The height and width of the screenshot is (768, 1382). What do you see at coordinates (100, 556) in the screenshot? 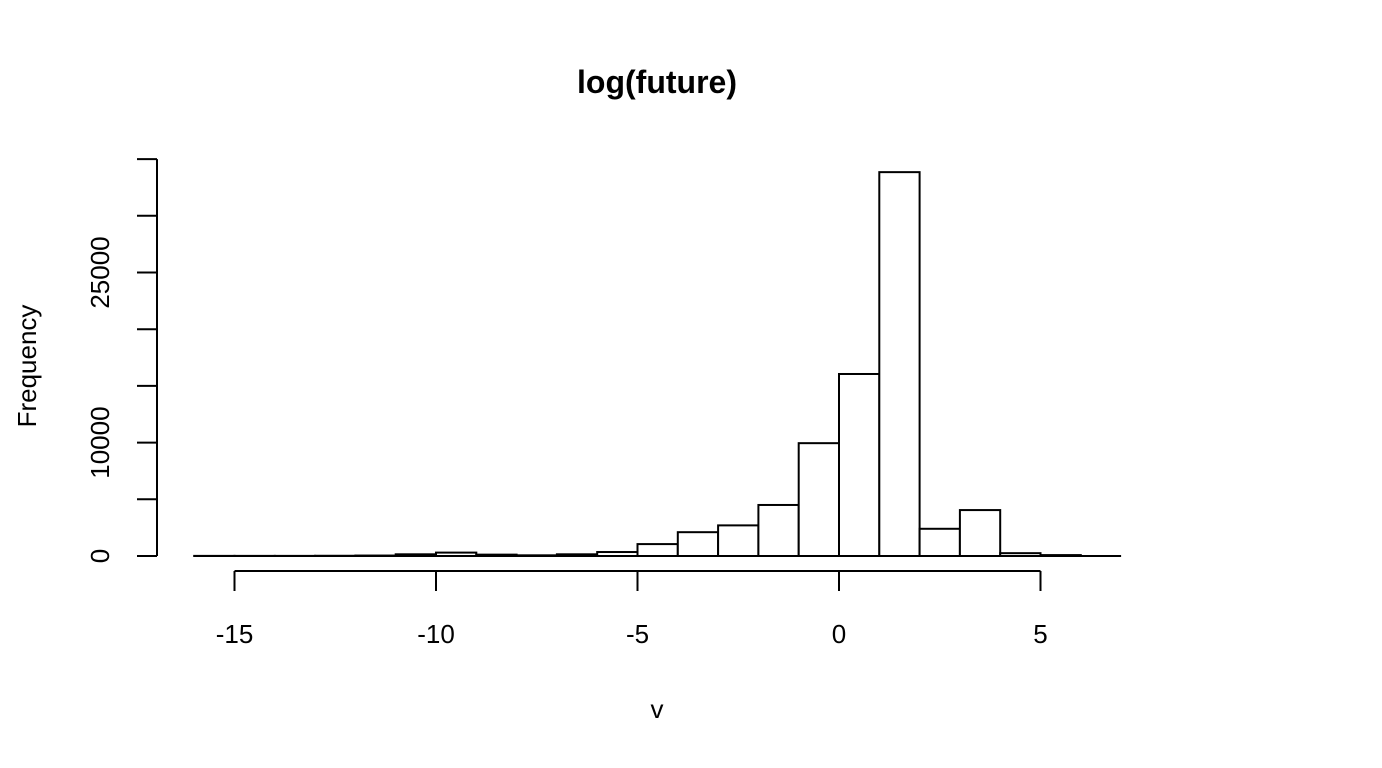
I see `y-tick-label: 0` at bounding box center [100, 556].